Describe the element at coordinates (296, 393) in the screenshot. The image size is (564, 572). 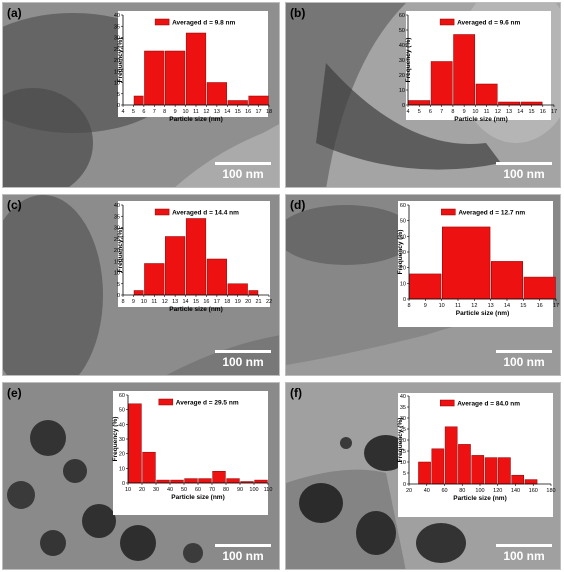
I see `panel-label: (f)` at that location.